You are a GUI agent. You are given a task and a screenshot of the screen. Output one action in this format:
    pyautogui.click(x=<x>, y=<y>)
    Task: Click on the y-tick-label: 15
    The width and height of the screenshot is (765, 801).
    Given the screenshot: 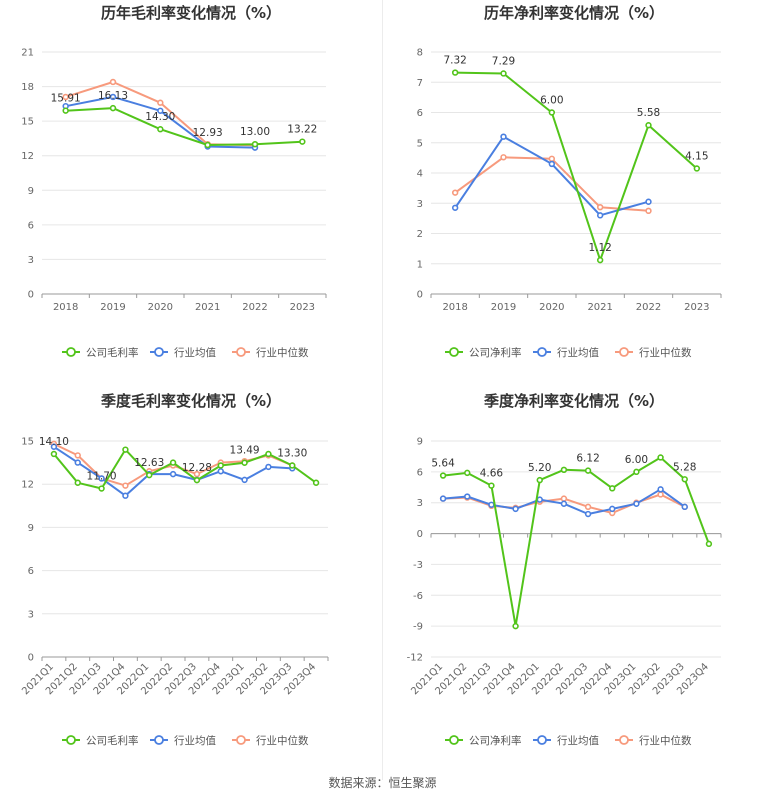 What is the action you would take?
    pyautogui.click(x=27, y=442)
    